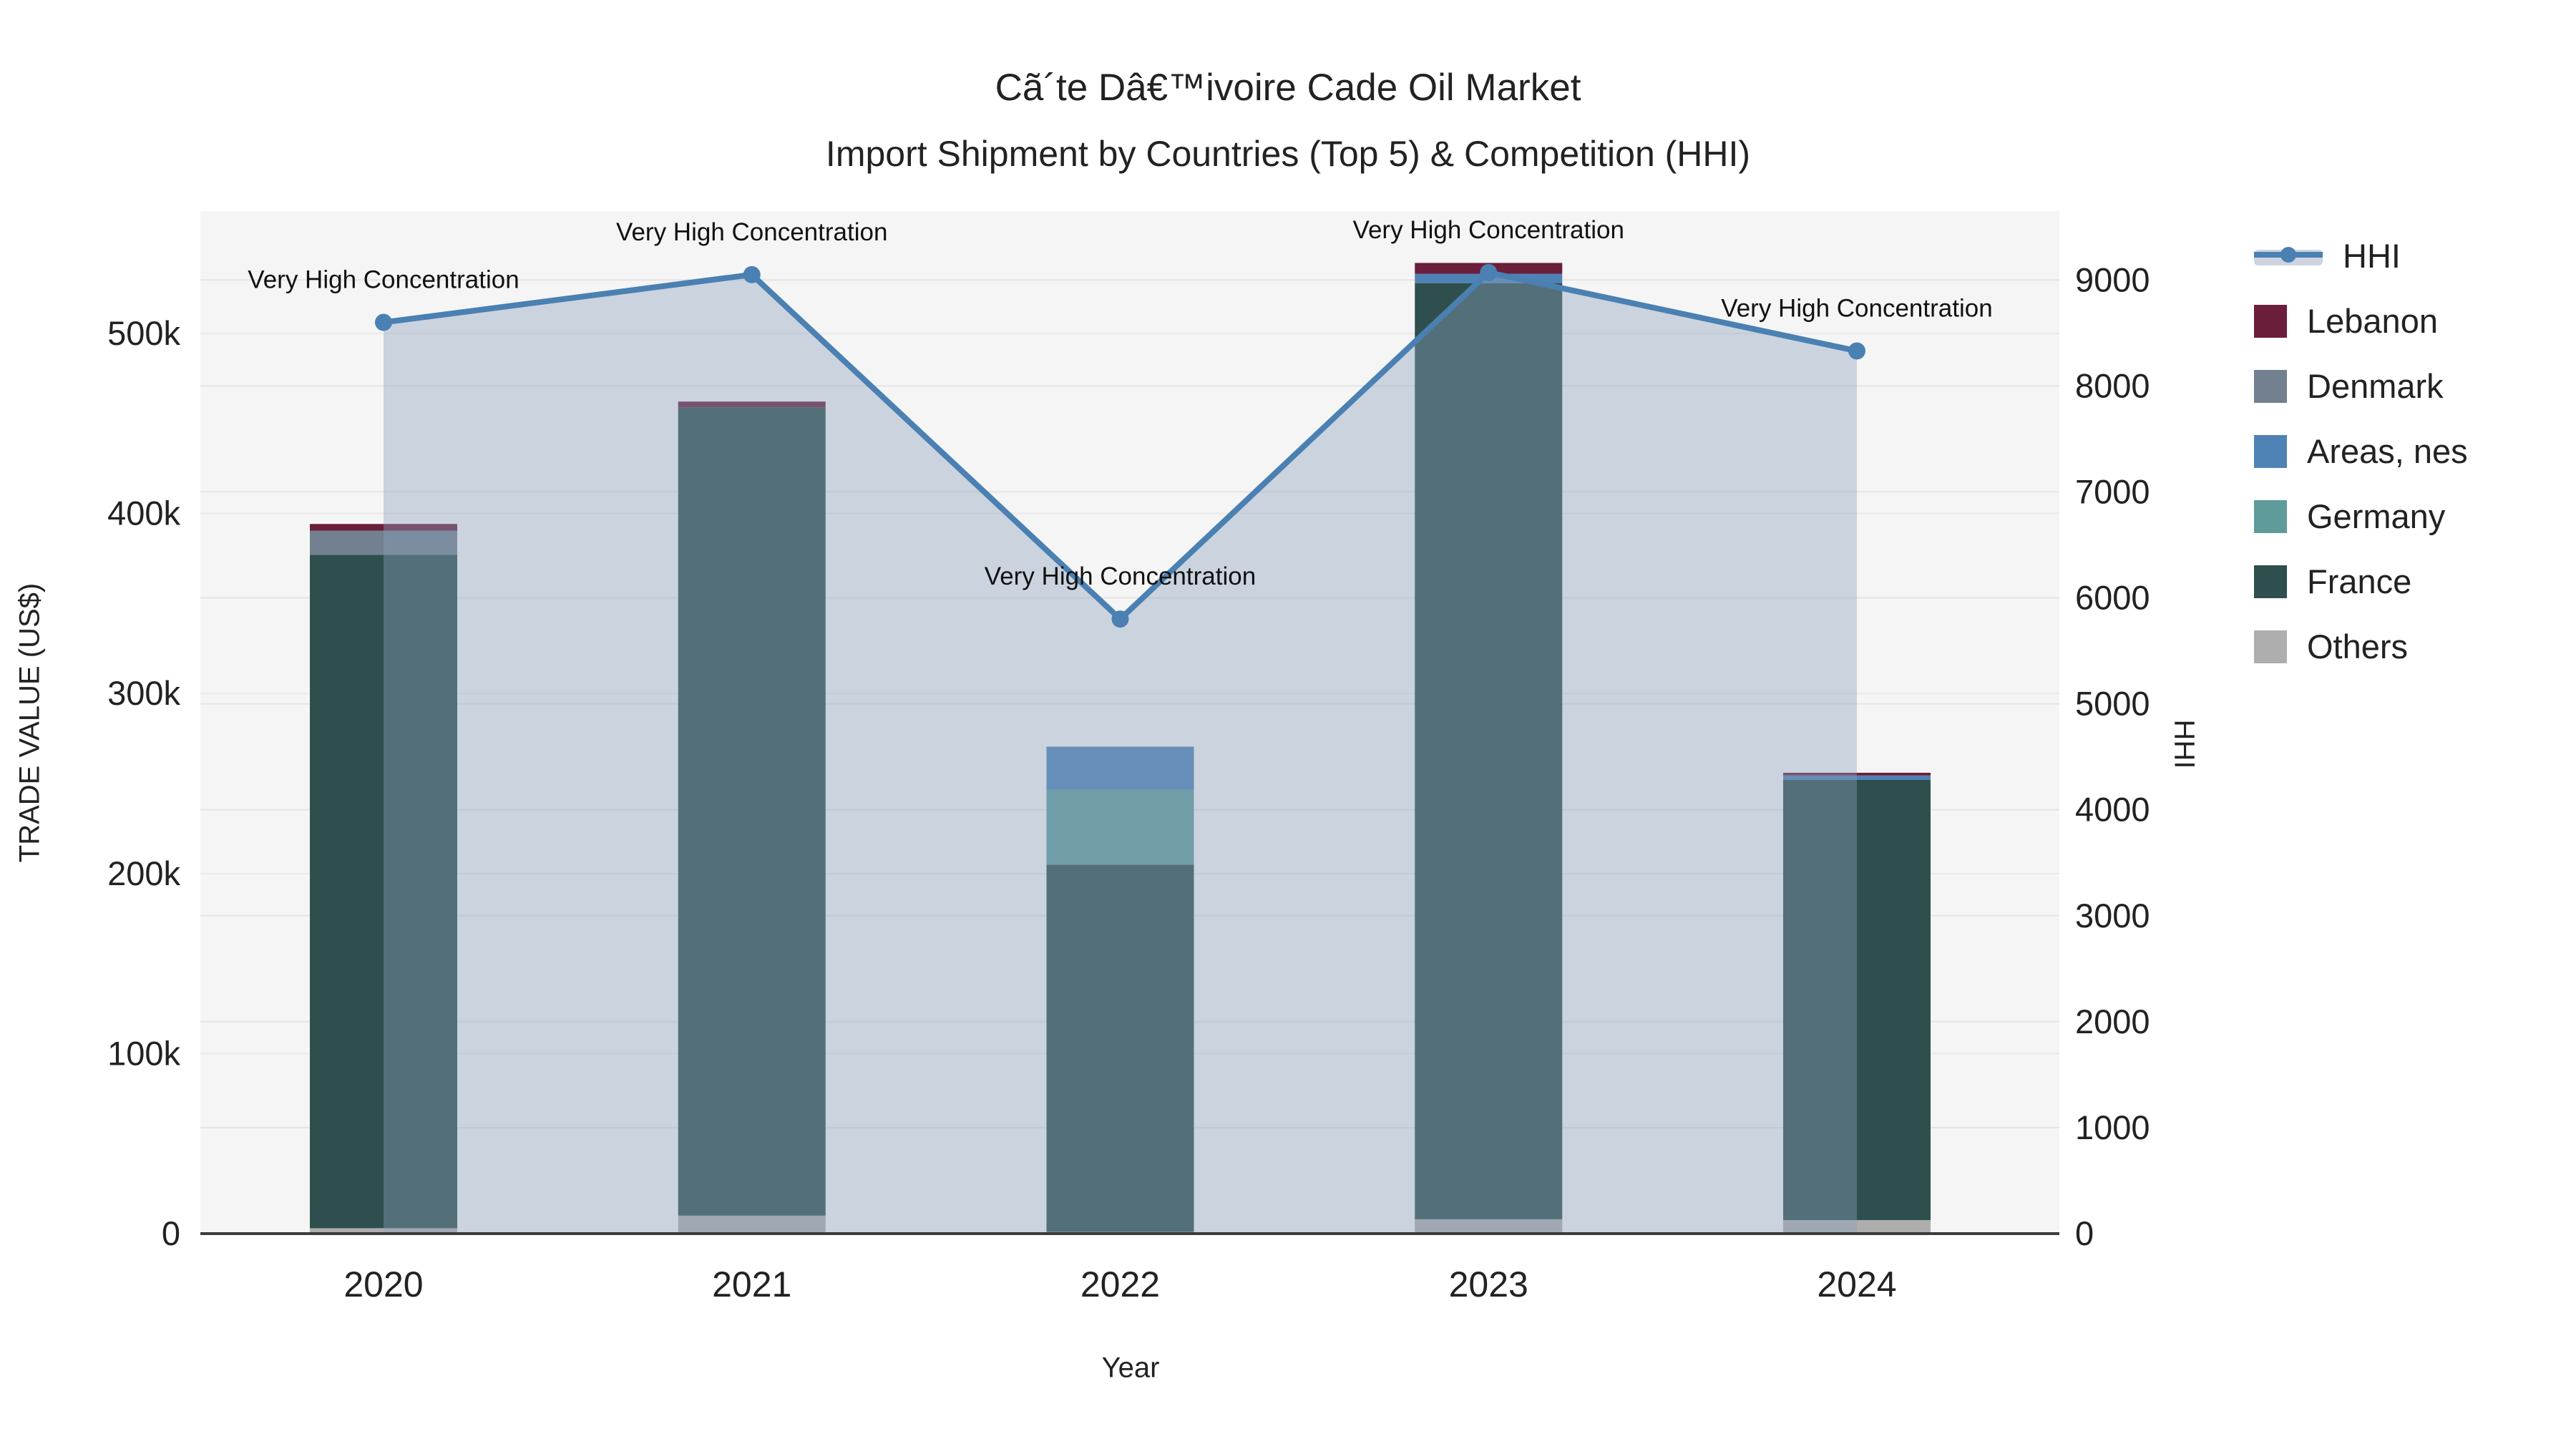  I want to click on legend-item-france: France, so click(2361, 581).